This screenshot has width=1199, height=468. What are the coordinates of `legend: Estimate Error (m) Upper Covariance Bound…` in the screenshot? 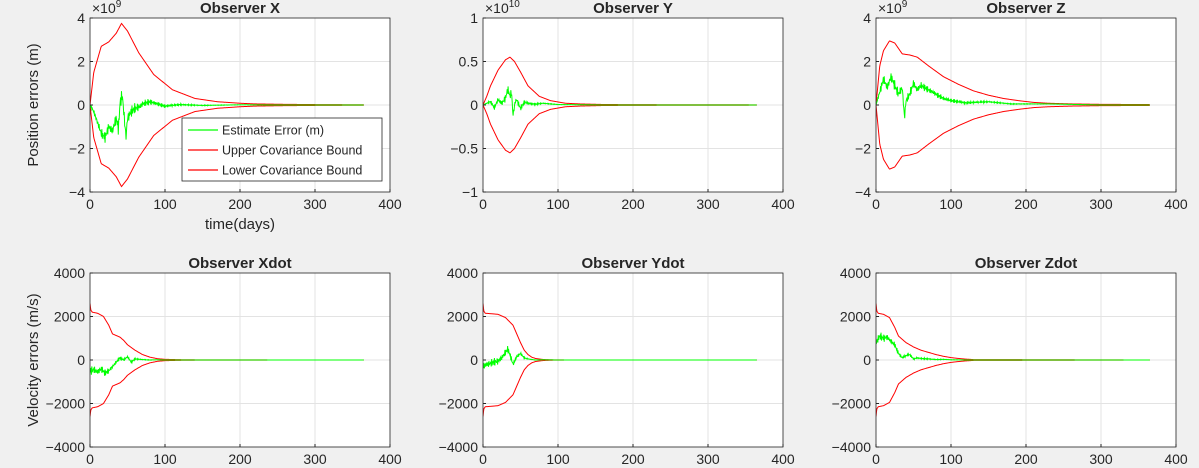 It's located at (282, 149).